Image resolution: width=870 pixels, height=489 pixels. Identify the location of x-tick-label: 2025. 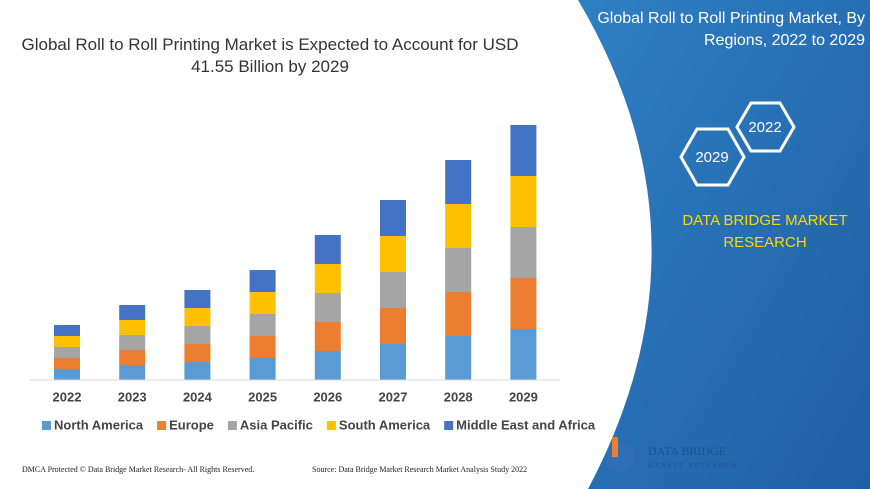
(262, 396).